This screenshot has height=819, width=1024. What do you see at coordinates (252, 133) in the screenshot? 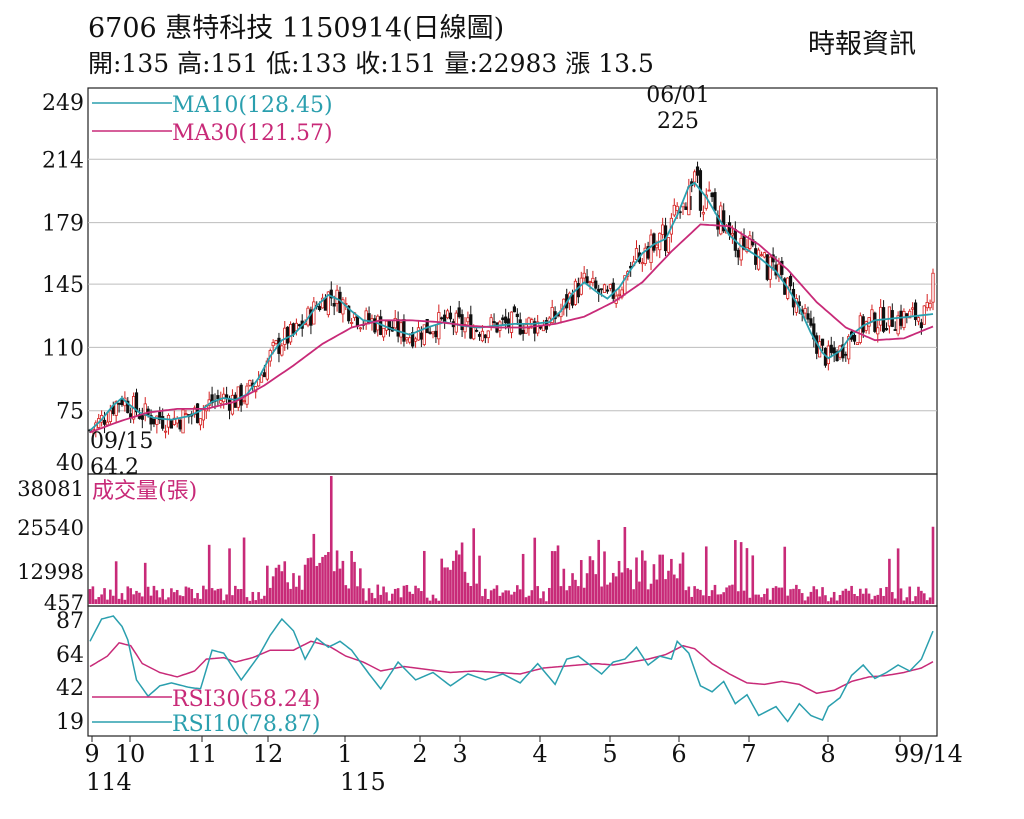
I see `ma30-legend-label: MA30(121.57)` at bounding box center [252, 133].